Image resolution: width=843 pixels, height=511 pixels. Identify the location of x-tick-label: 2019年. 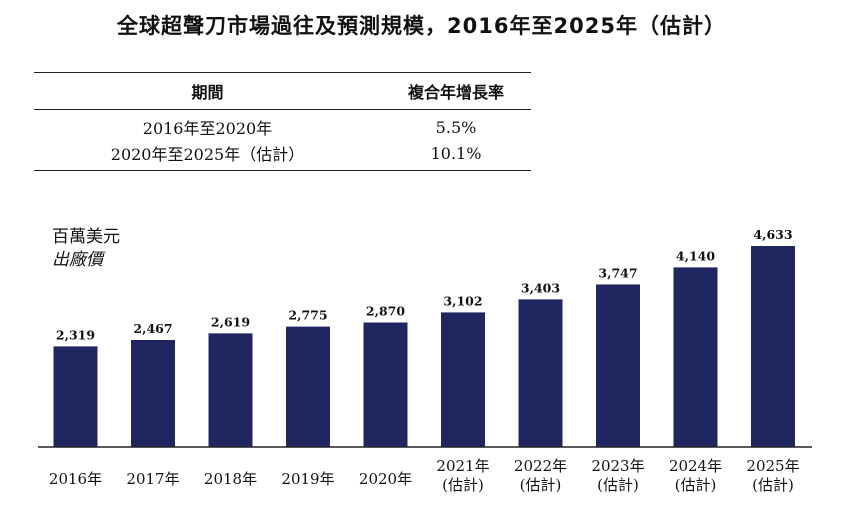
(307, 479).